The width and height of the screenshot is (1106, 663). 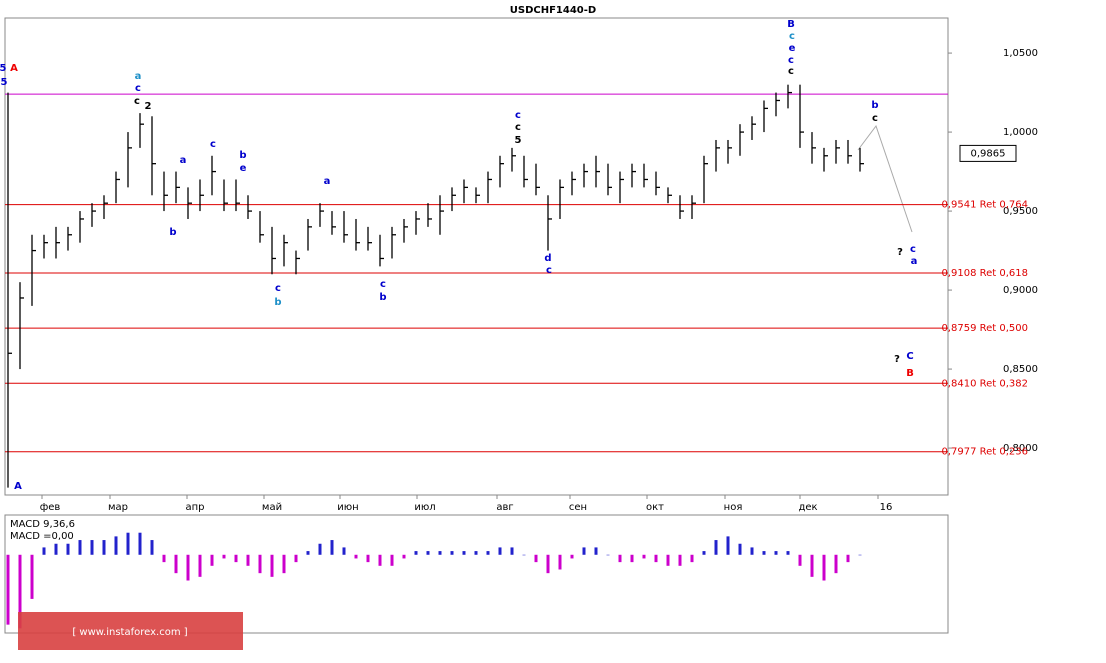 What do you see at coordinates (1020, 290) in the screenshot?
I see `y-tick-label: 0,9000` at bounding box center [1020, 290].